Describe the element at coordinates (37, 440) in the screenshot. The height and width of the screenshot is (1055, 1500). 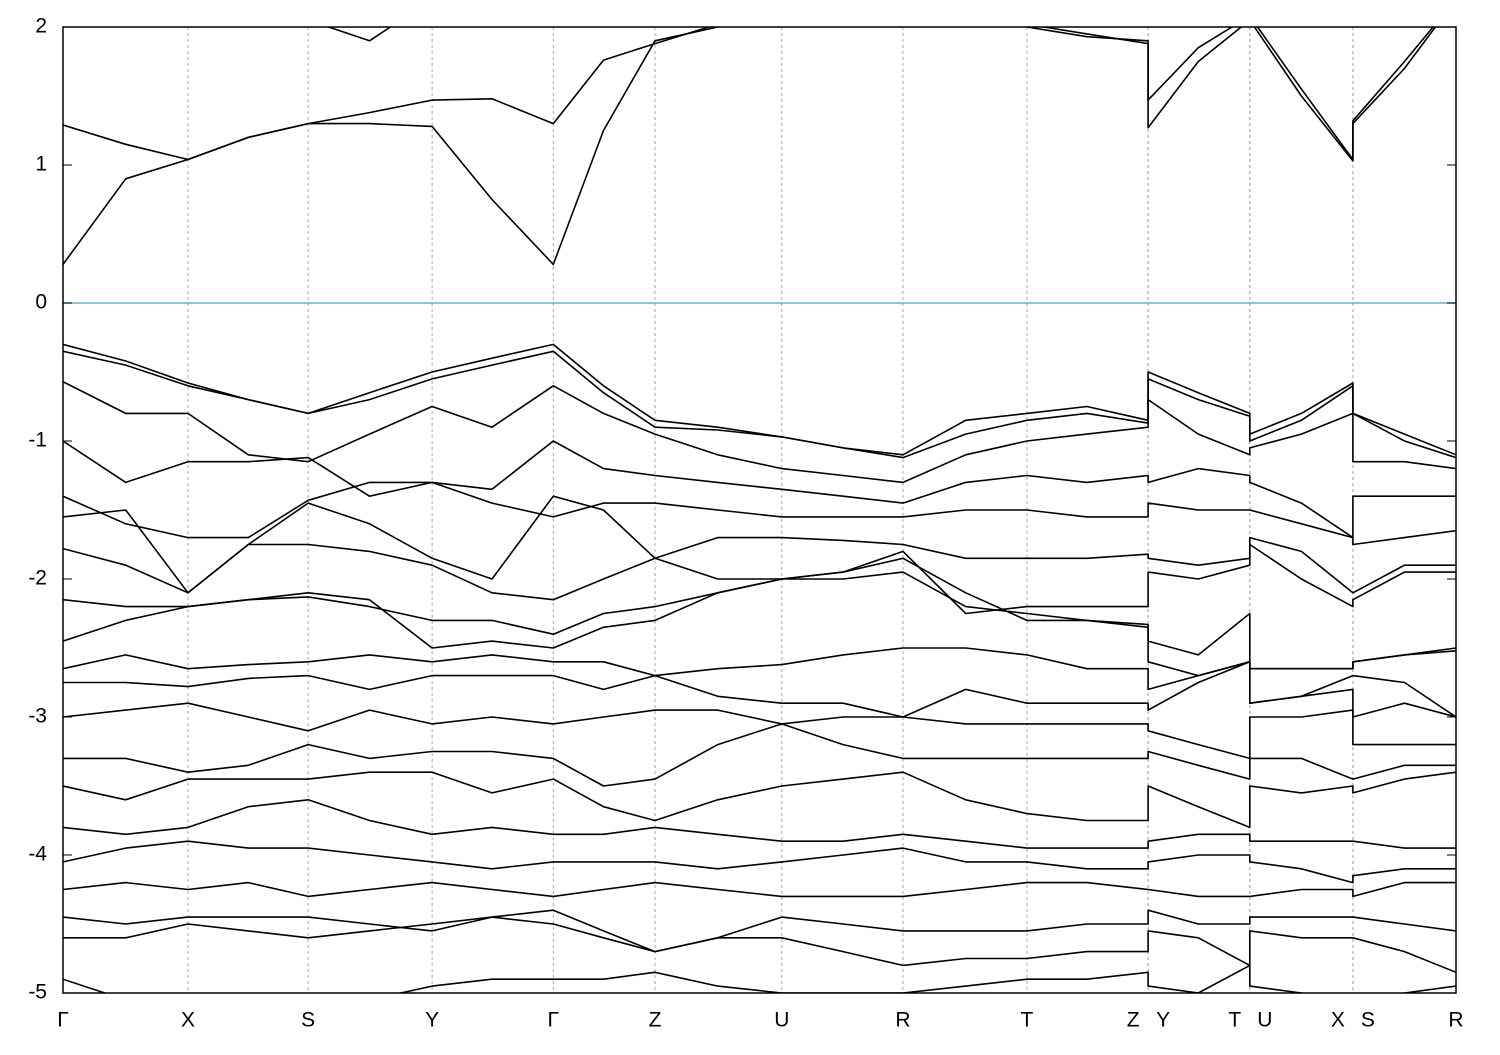
I see `y-tick-label: -1` at that location.